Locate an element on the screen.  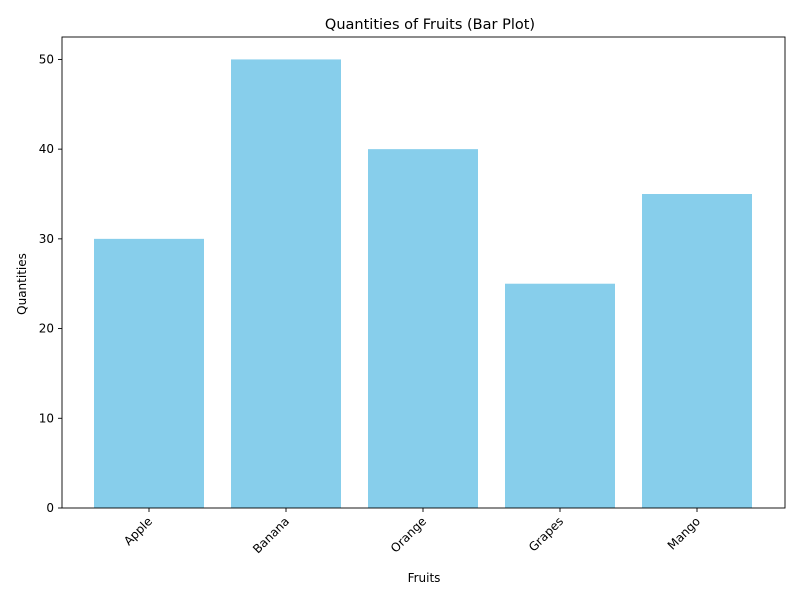
bar-orange is located at coordinates (423, 328).